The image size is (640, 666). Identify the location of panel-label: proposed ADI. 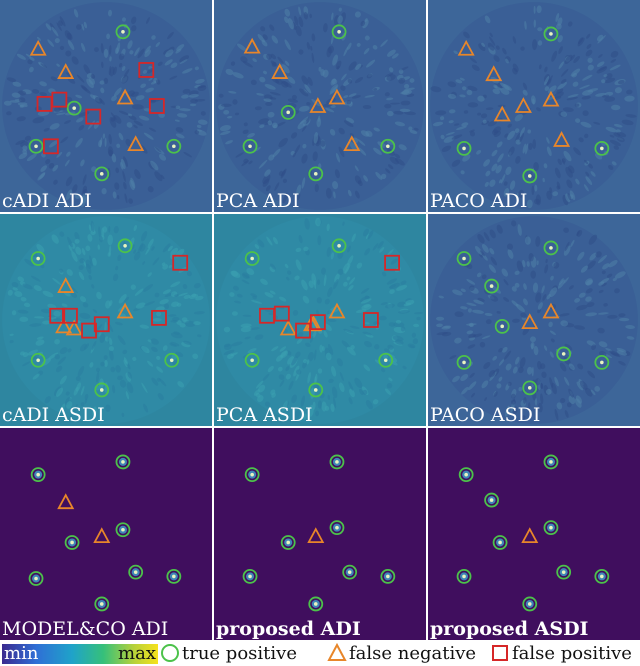
(288, 629).